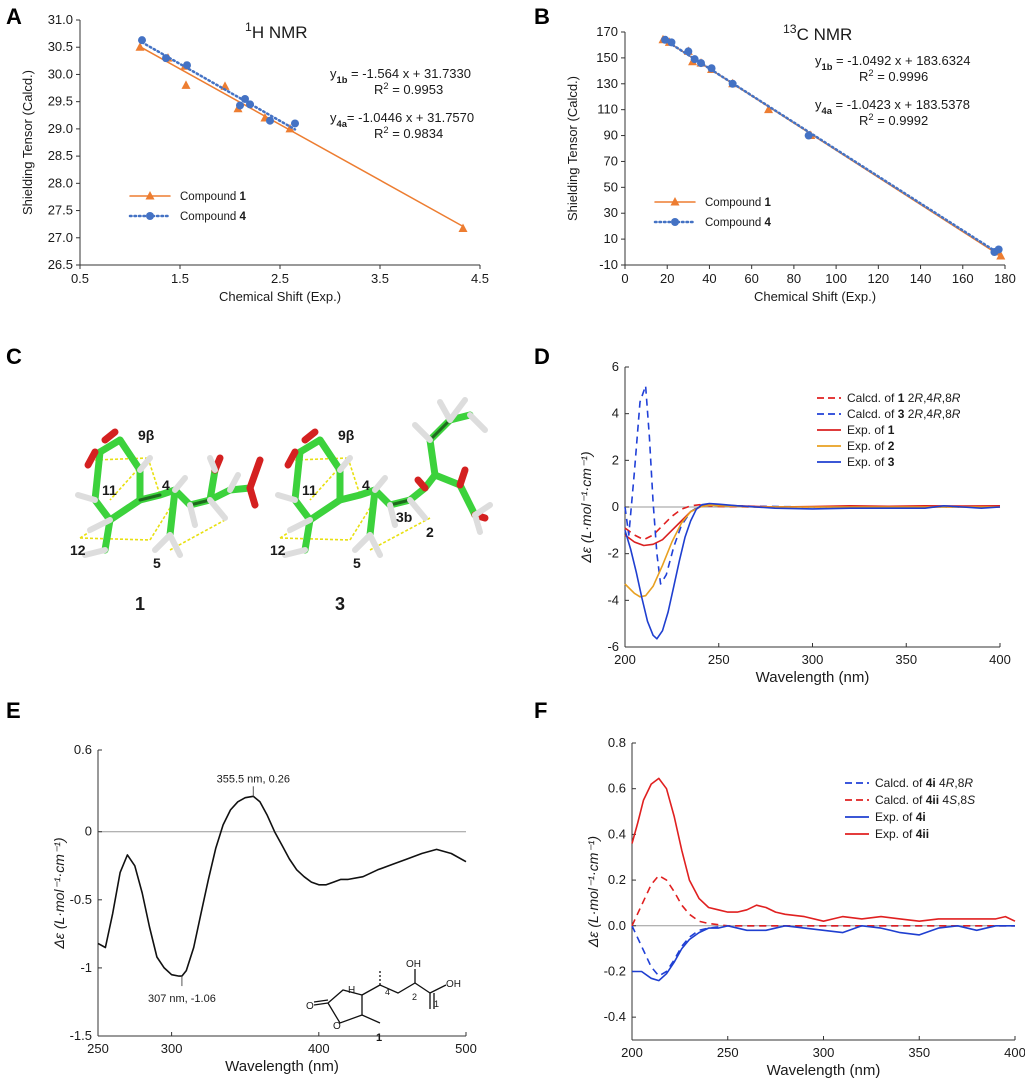 The image size is (1028, 1082). I want to click on y-tick-label: 30, so click(611, 212).